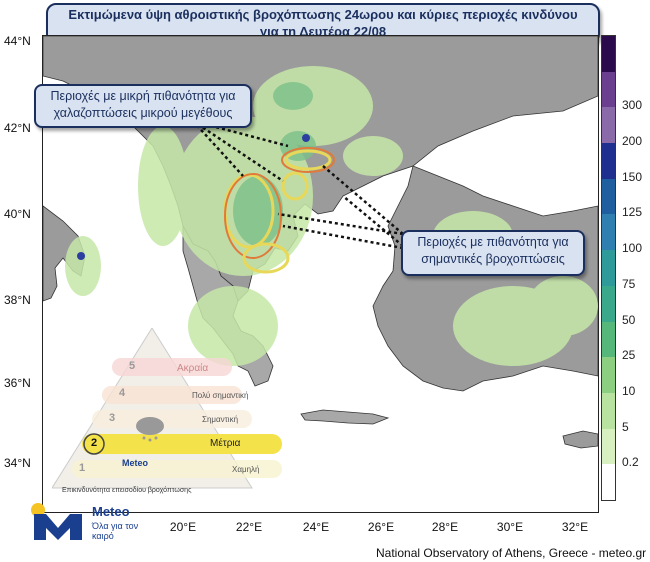  What do you see at coordinates (625, 426) in the screenshot?
I see `colorbar-label: 5` at bounding box center [625, 426].